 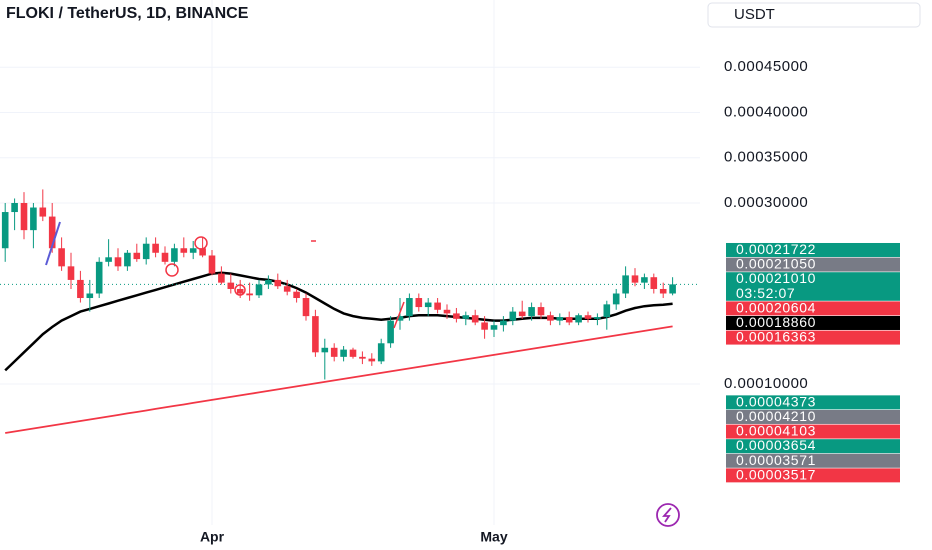 What do you see at coordinates (127, 13) in the screenshot?
I see `chart-title: FLOKI / TetherUS, 1D, BINANCE` at bounding box center [127, 13].